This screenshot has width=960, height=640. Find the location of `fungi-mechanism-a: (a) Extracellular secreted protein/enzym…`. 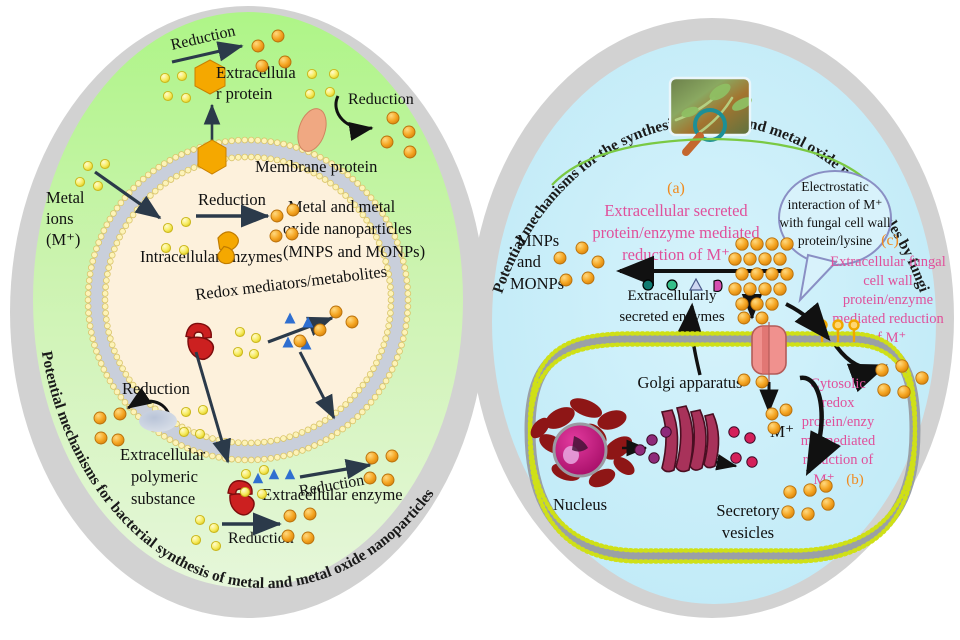

fungi-mechanism-a: (a) Extracellular secreted protein/enzym… is located at coordinates (691, 233).